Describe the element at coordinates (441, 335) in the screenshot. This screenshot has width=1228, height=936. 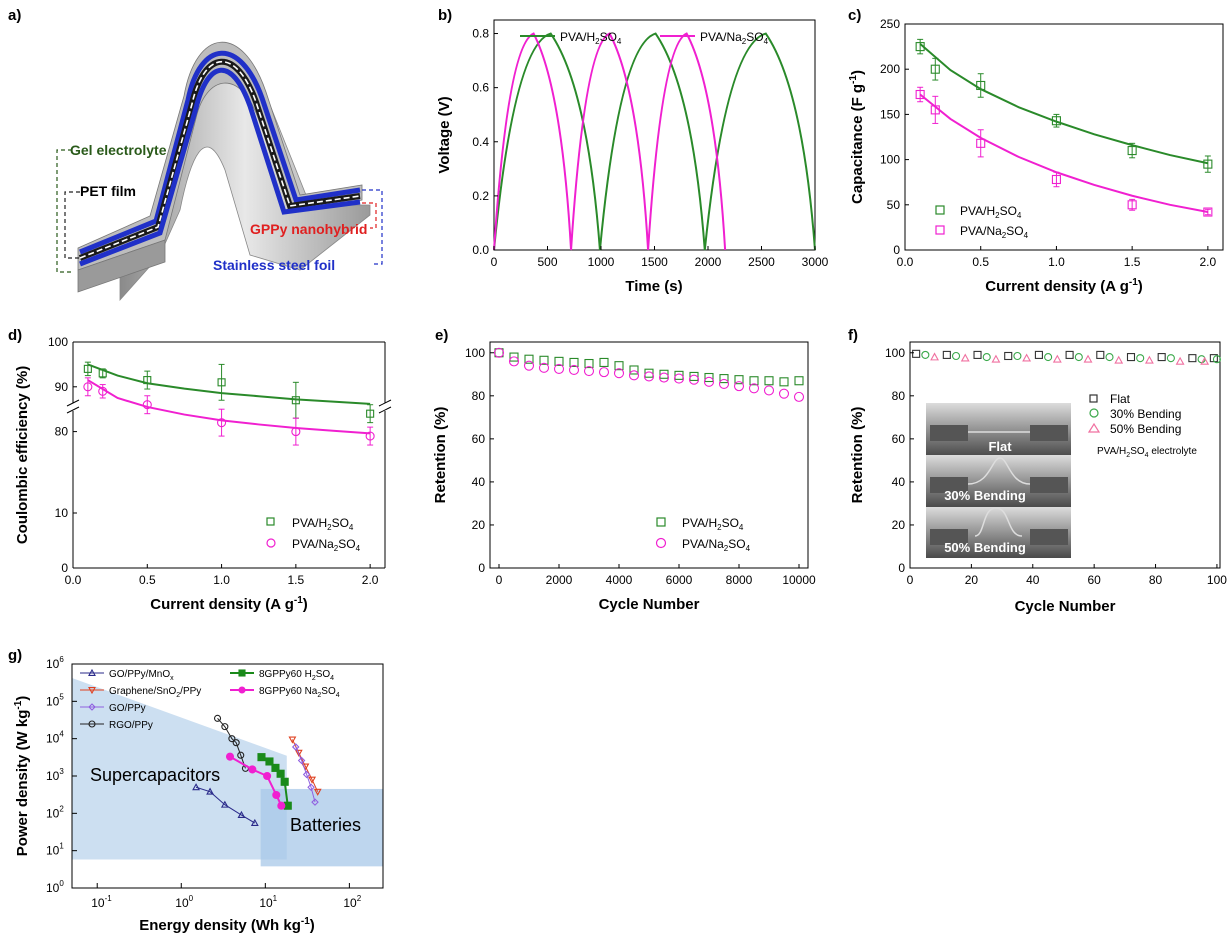
I see `panel-e-label: e)` at that location.